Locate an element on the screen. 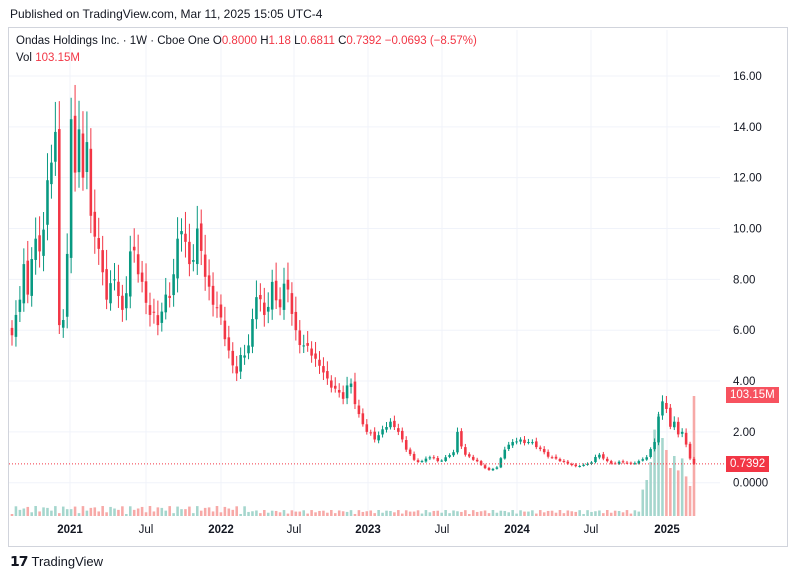 The height and width of the screenshot is (578, 798). brand-name: TradingView is located at coordinates (67, 561).